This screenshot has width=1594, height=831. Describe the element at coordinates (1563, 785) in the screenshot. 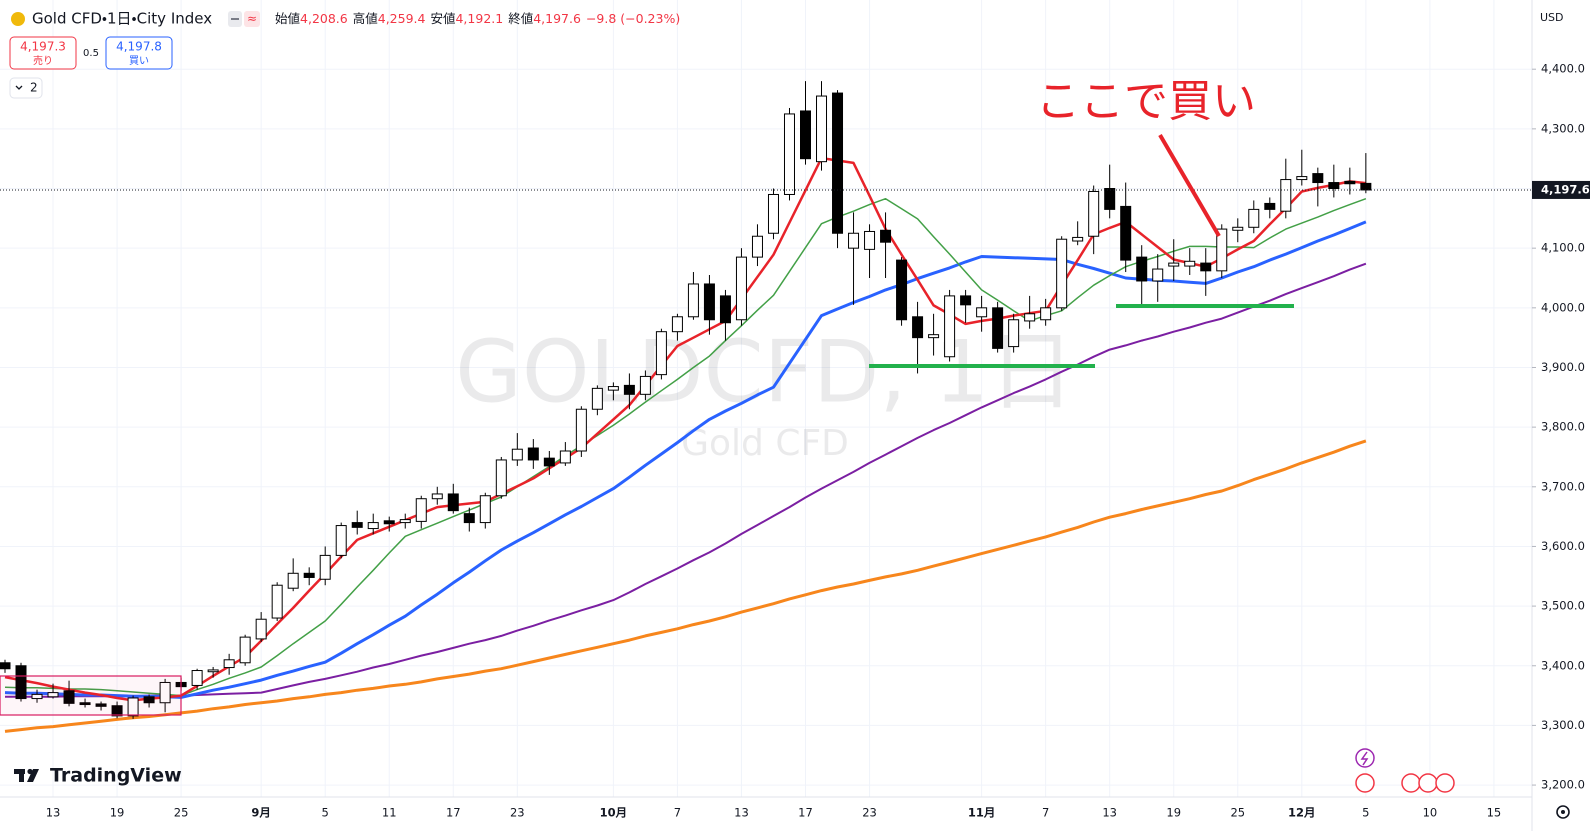

I see `y-tick-label: 3,200.0` at that location.